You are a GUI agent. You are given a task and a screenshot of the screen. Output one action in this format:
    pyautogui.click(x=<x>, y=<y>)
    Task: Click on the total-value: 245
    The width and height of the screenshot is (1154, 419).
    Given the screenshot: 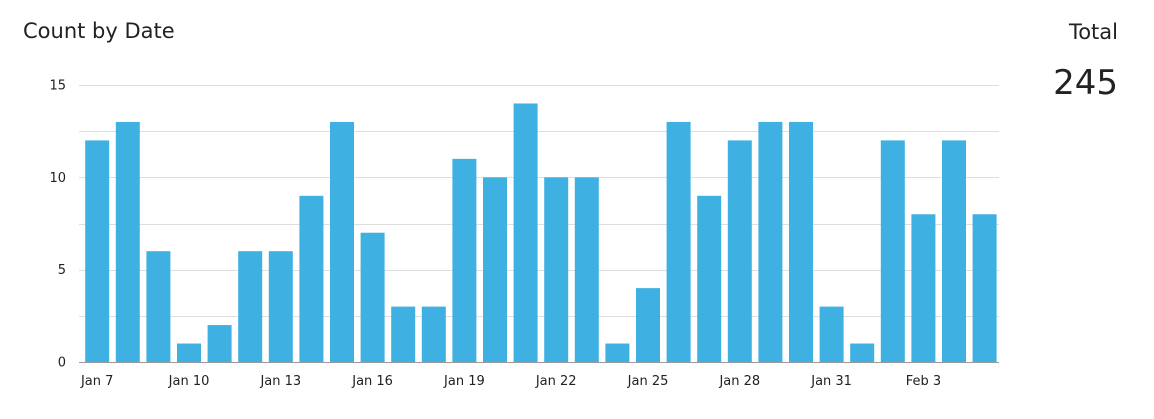 What is the action you would take?
    pyautogui.click(x=1085, y=83)
    